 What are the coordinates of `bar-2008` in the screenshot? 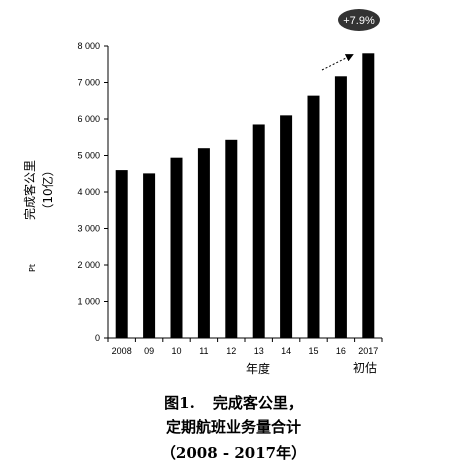 It's located at (121, 254).